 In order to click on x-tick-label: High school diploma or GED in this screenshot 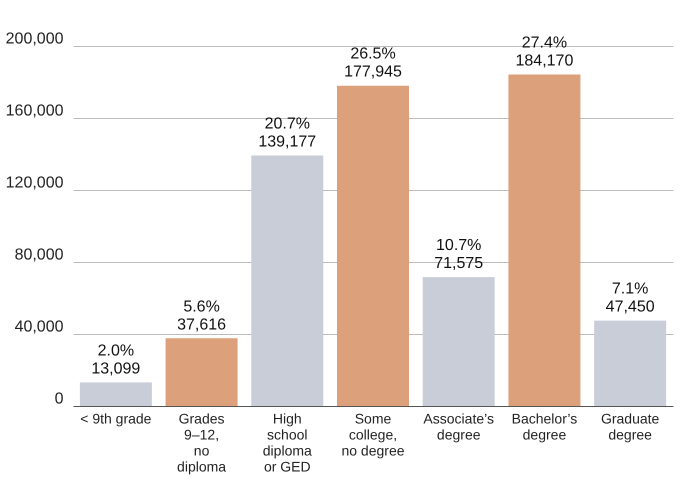, I will do `click(287, 442)`.